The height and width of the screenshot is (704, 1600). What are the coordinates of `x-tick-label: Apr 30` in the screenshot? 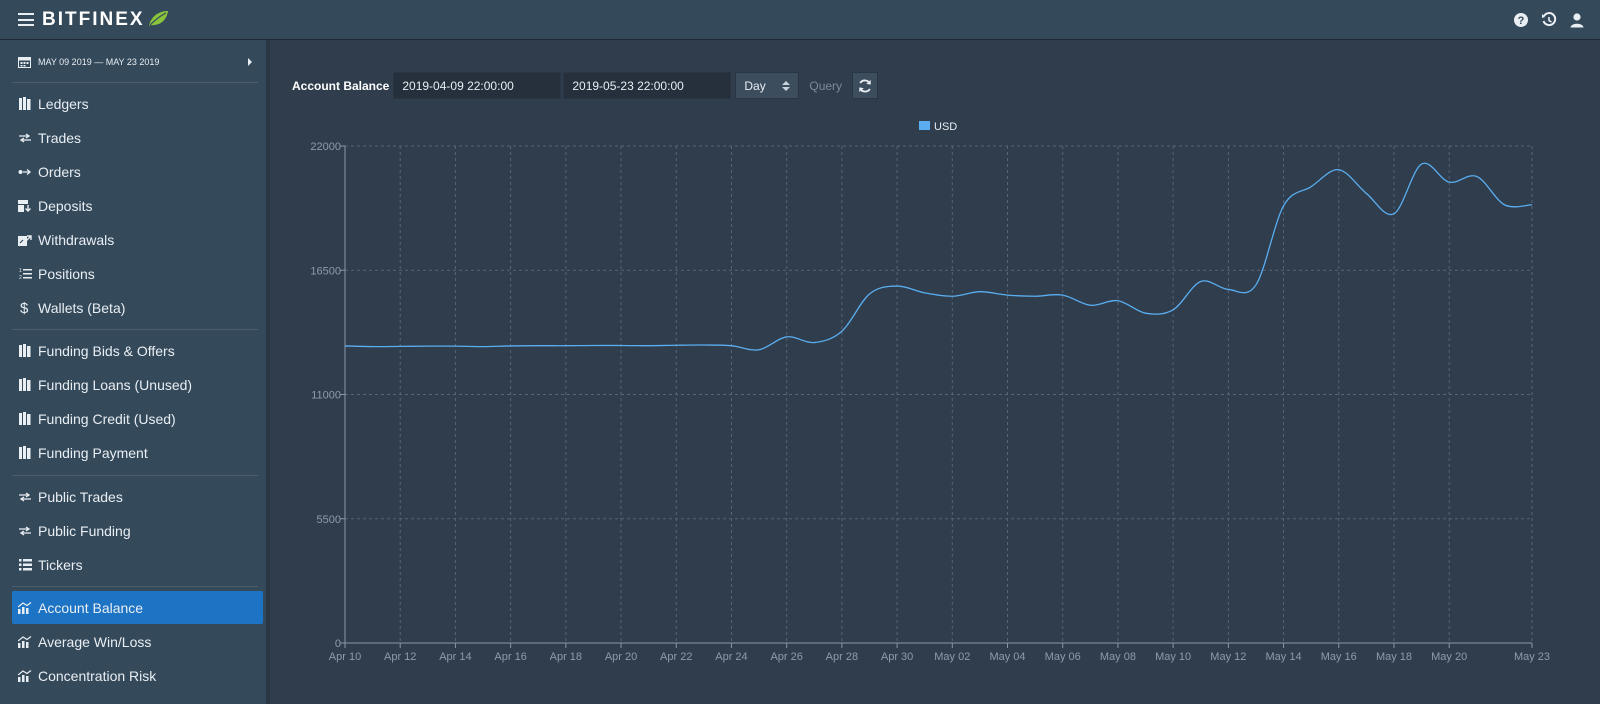 It's located at (897, 657).